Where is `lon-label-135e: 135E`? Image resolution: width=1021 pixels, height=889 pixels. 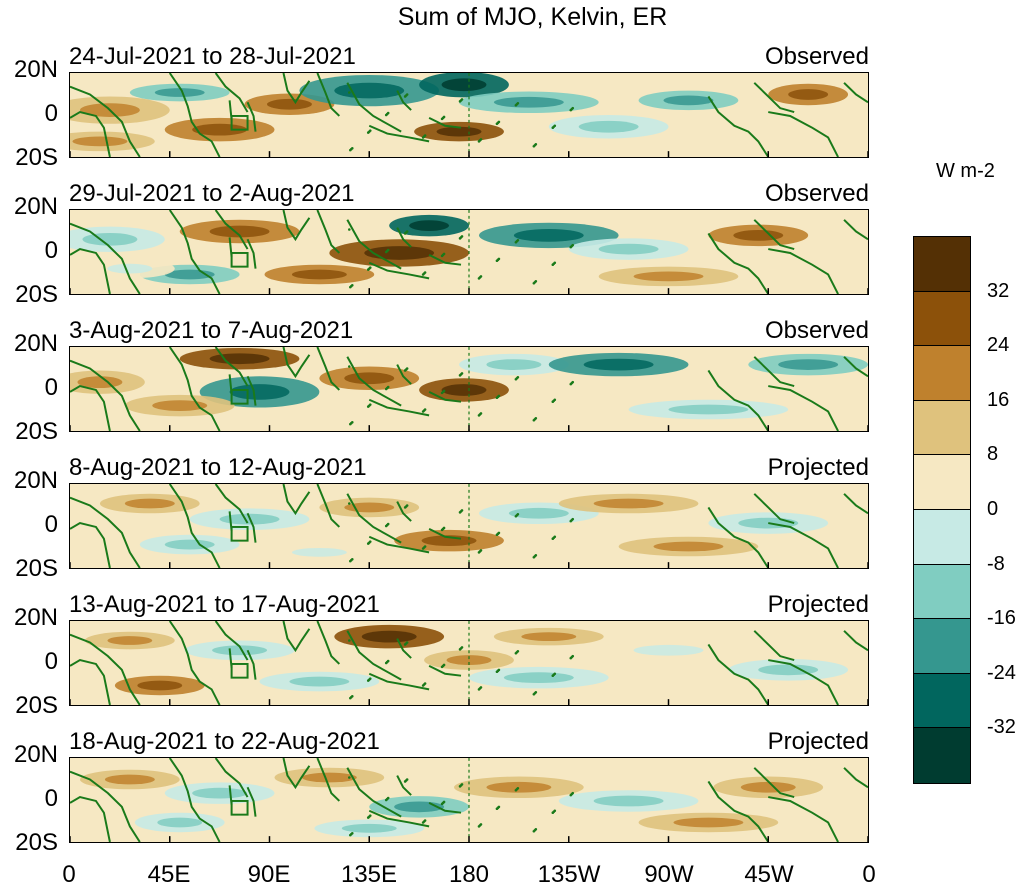
lon-label-135e: 135E is located at coordinates (369, 874).